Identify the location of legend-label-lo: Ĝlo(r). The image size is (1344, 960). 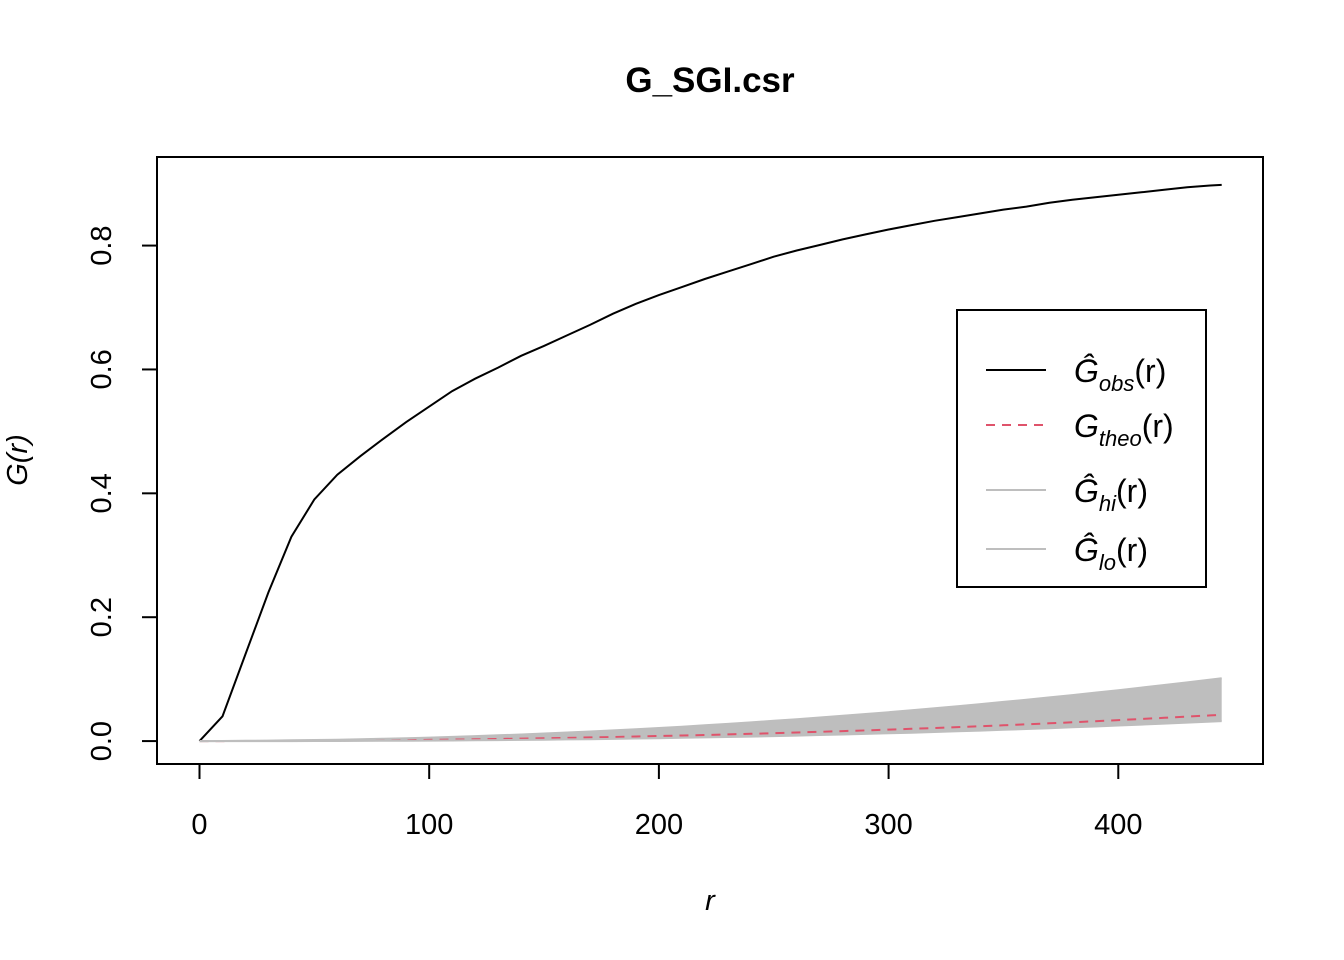
(1111, 553).